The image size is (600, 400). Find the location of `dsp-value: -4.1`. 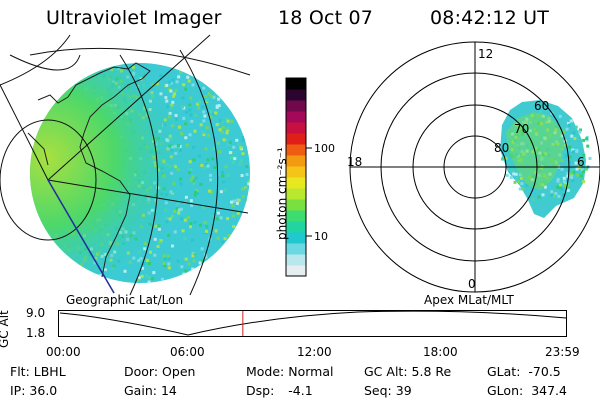

dsp-value: -4.1 is located at coordinates (300, 390).